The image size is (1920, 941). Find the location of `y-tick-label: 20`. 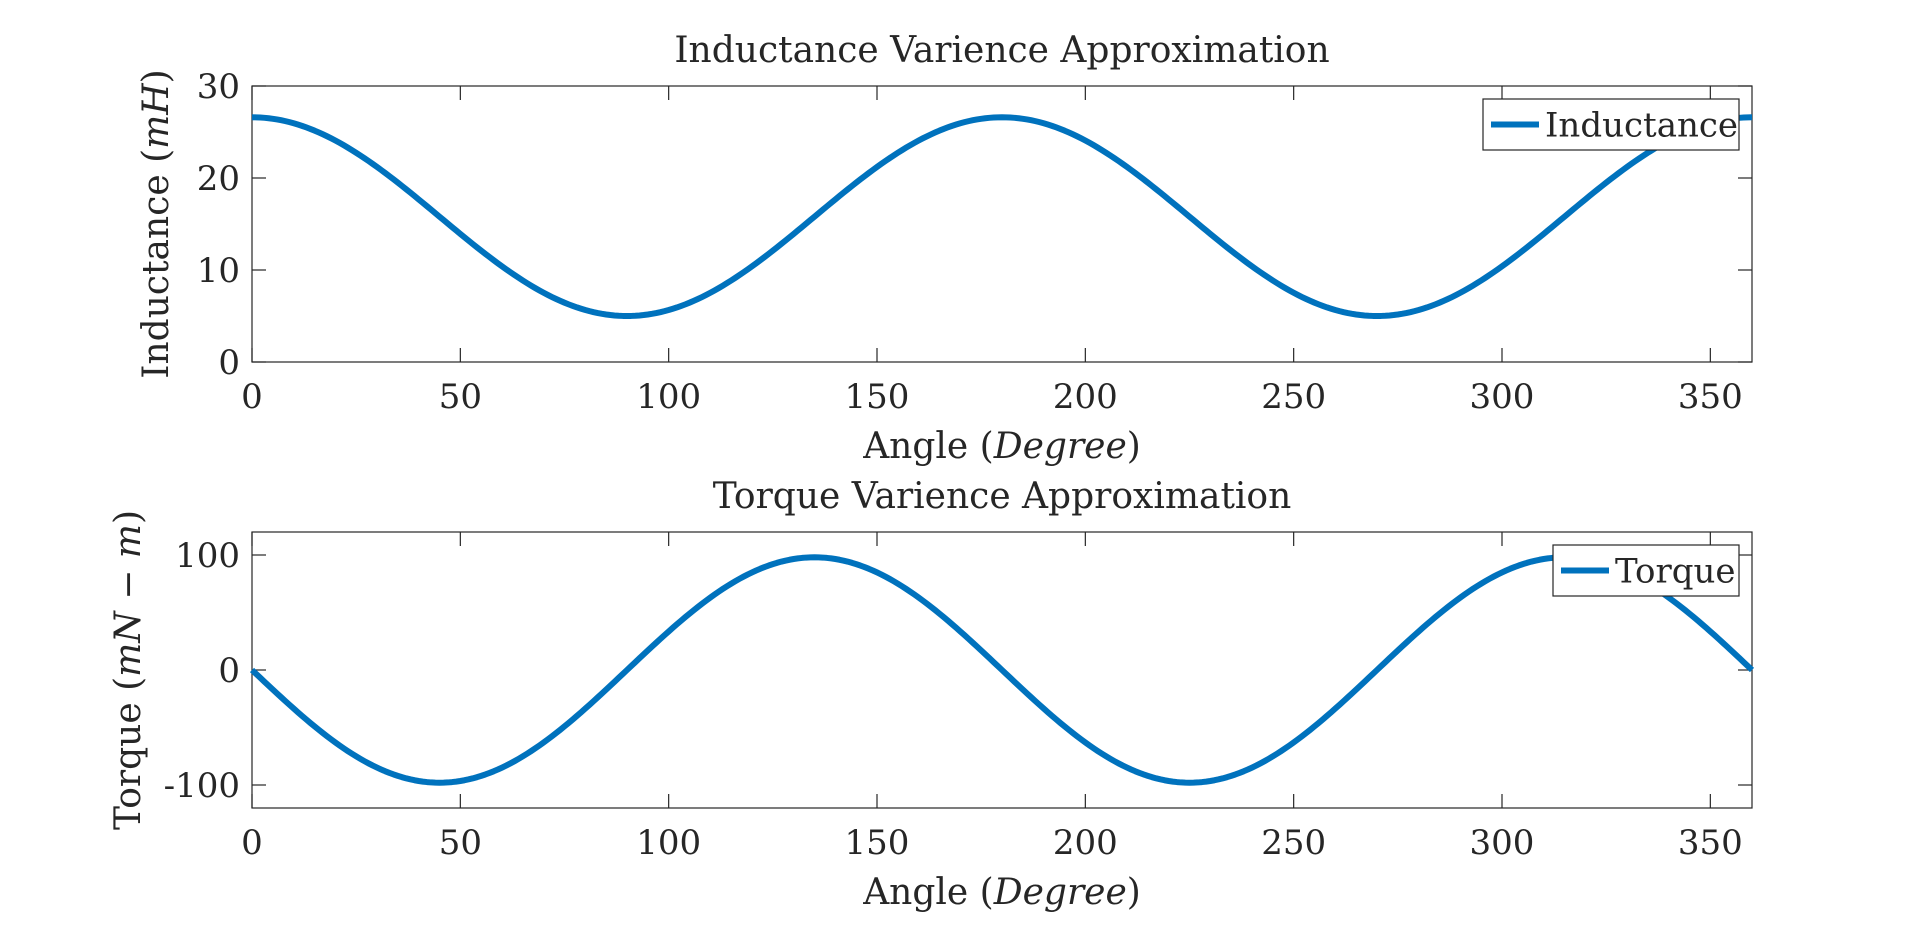

y-tick-label: 20 is located at coordinates (218, 179).